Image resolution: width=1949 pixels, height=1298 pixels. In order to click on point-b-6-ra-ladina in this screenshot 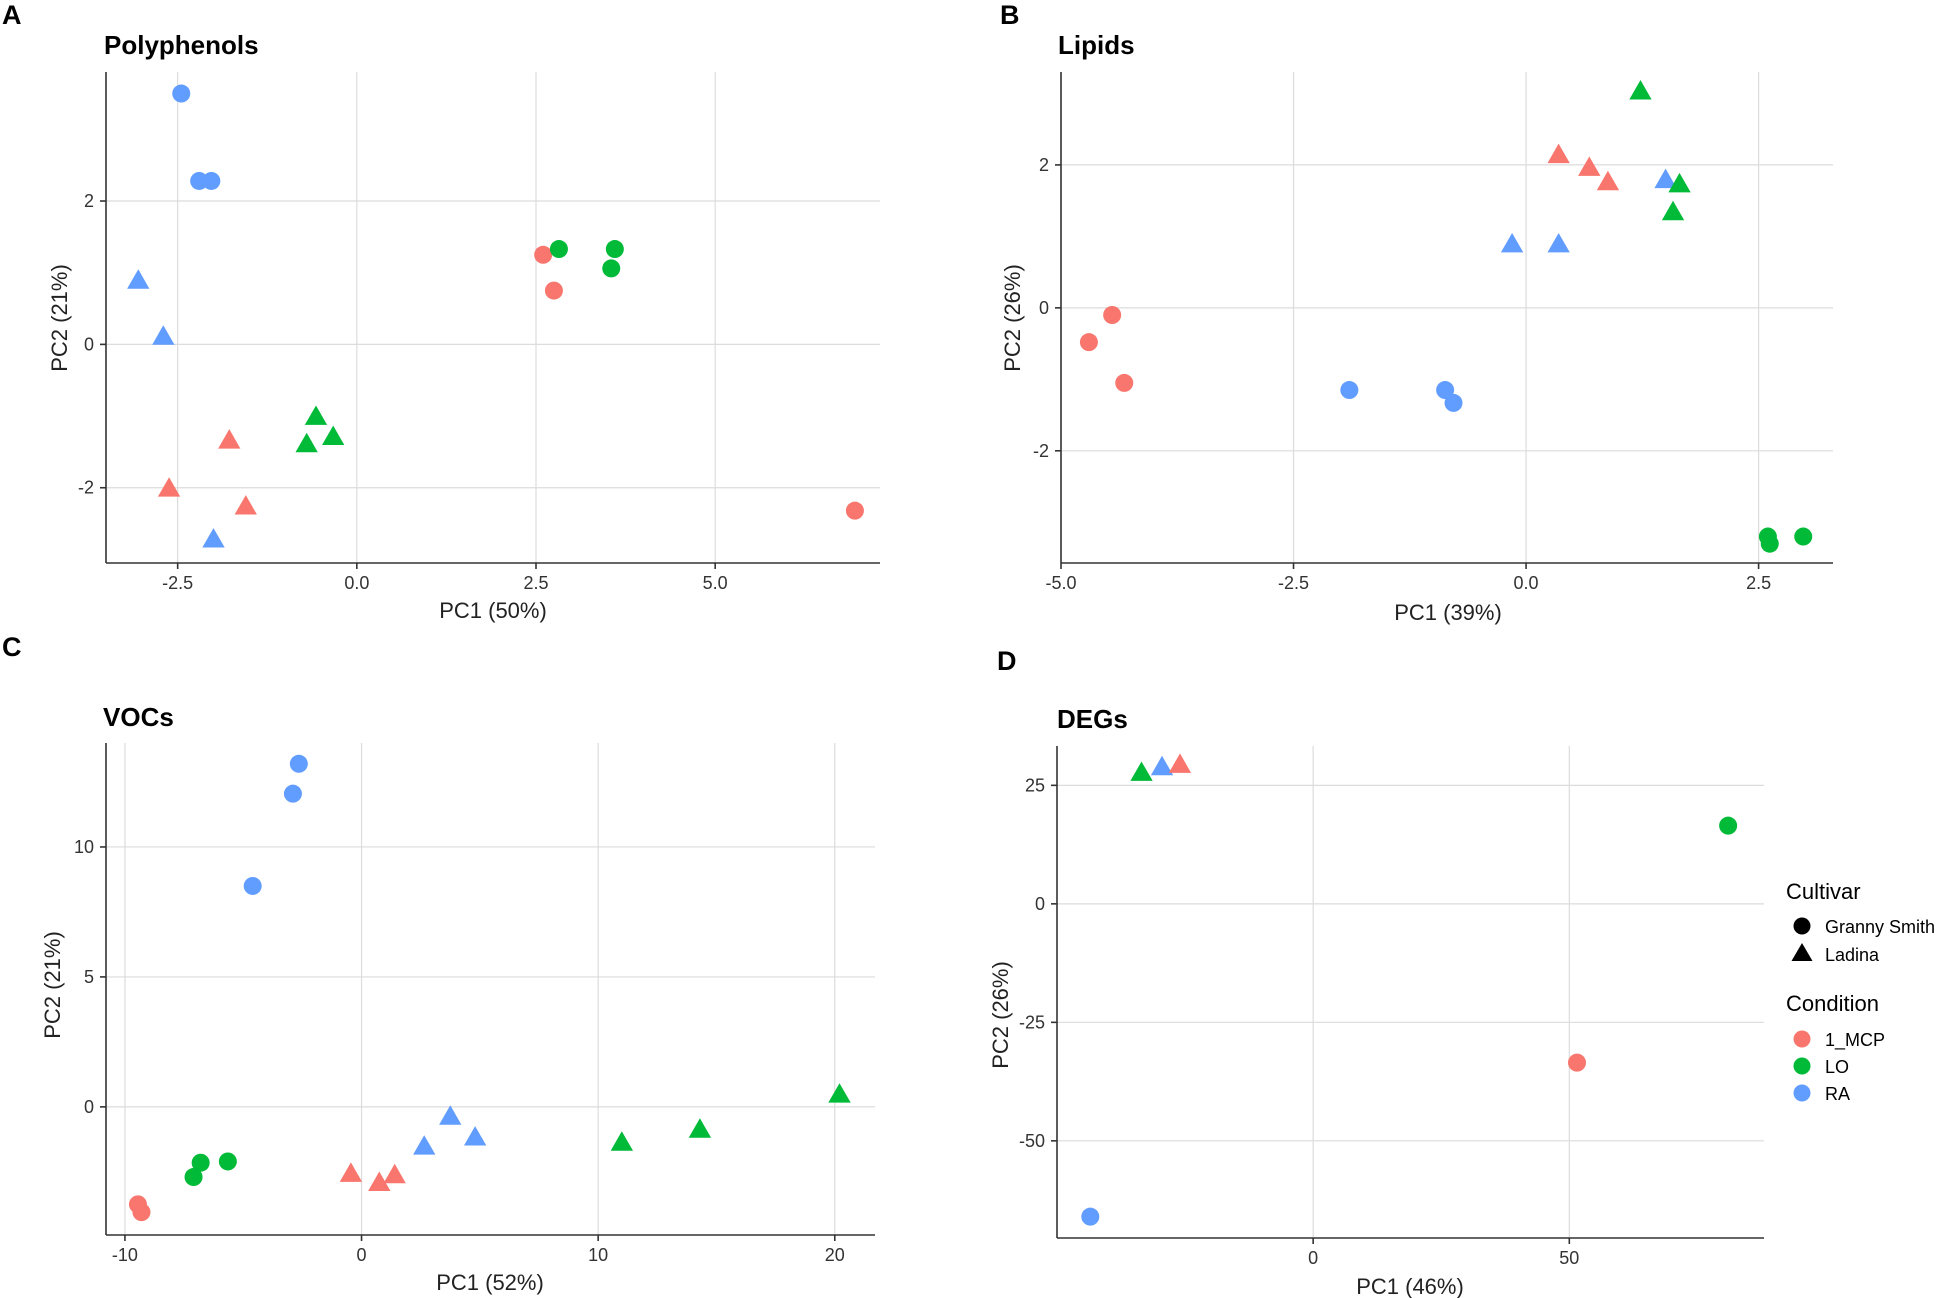, I will do `click(1512, 243)`.